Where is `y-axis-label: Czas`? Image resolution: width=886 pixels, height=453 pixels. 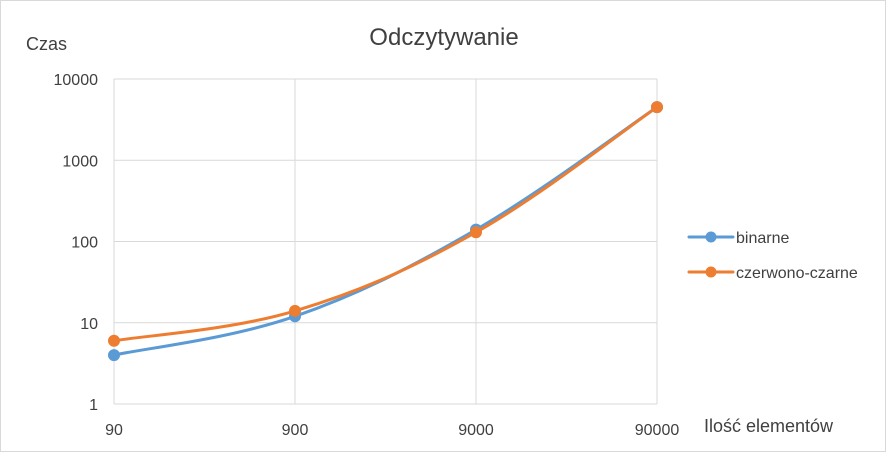 y-axis-label: Czas is located at coordinates (46, 44).